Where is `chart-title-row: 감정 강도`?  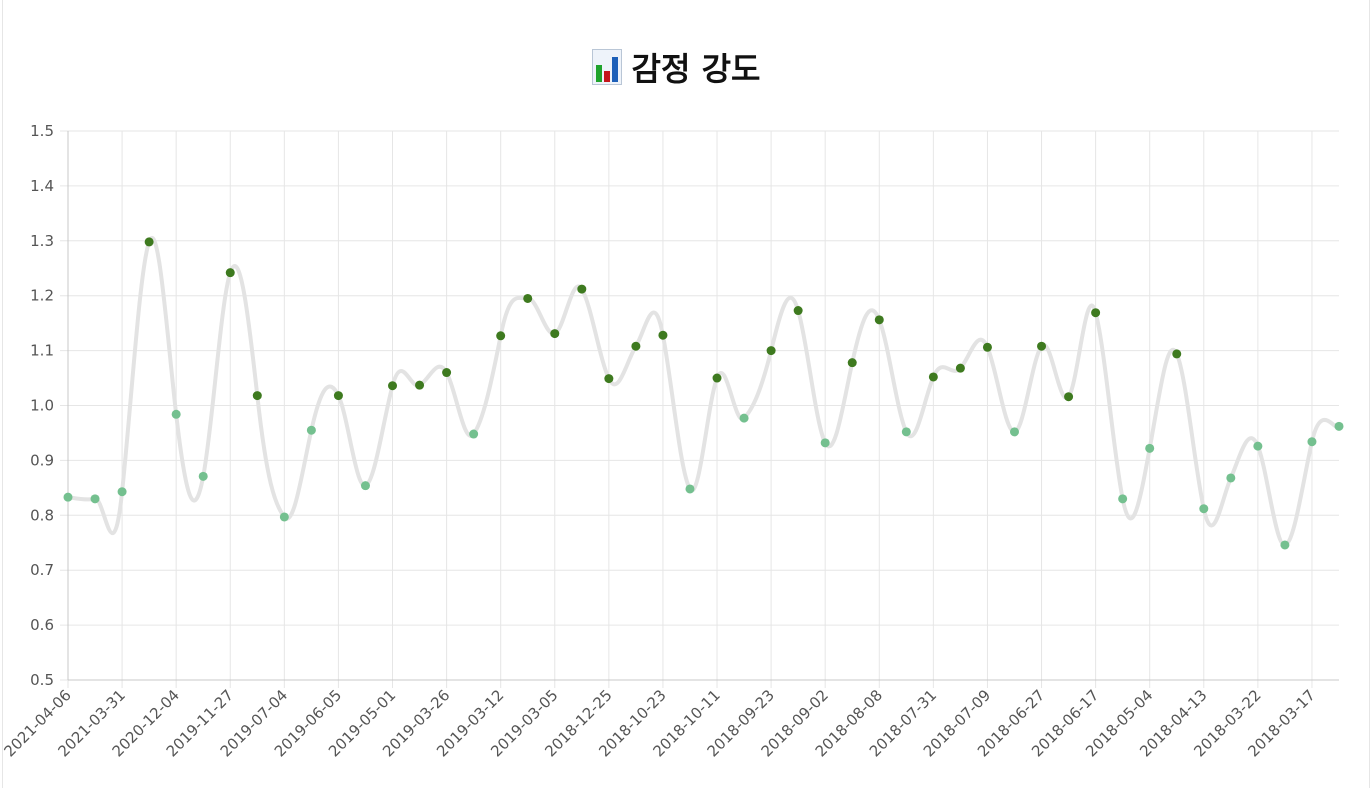
chart-title-row: 감정 강도 is located at coordinates (676, 67).